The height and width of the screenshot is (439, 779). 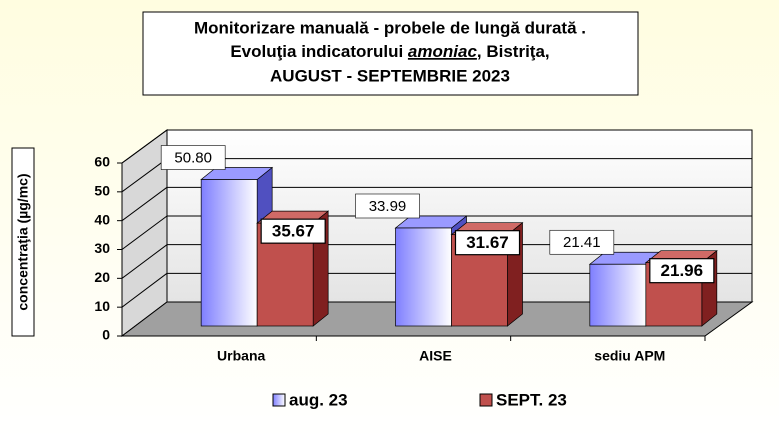 I want to click on y-label-box, so click(x=23, y=242).